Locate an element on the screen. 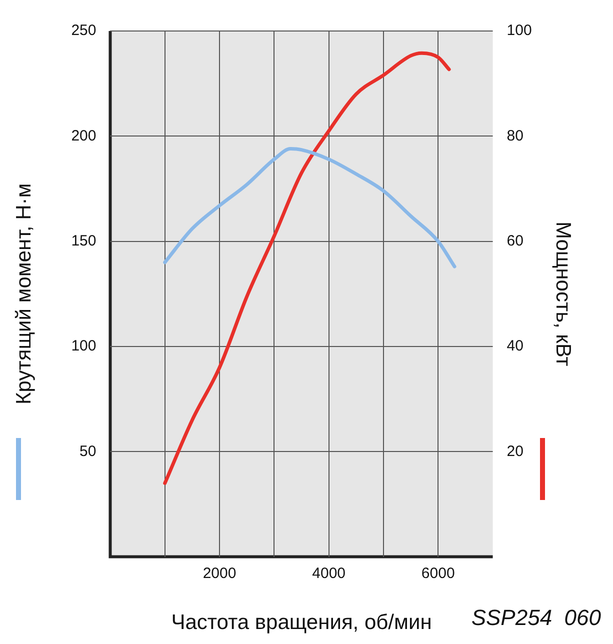 This screenshot has height=644, width=613. x-tick-label: 6000 is located at coordinates (438, 573).